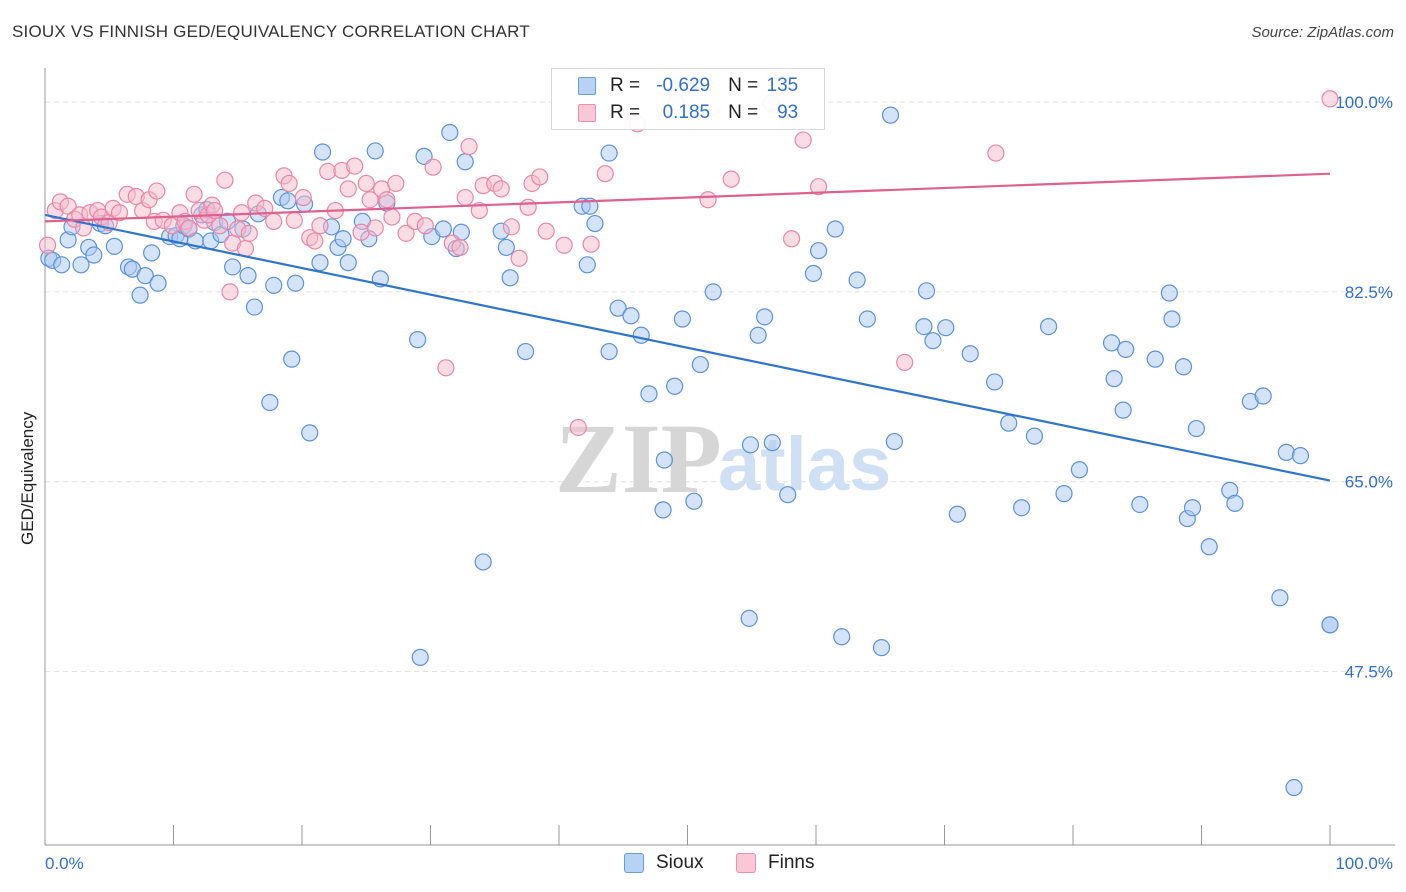 This screenshot has width=1406, height=892. What do you see at coordinates (743, 85) in the screenshot?
I see `n-label: N =` at bounding box center [743, 85].